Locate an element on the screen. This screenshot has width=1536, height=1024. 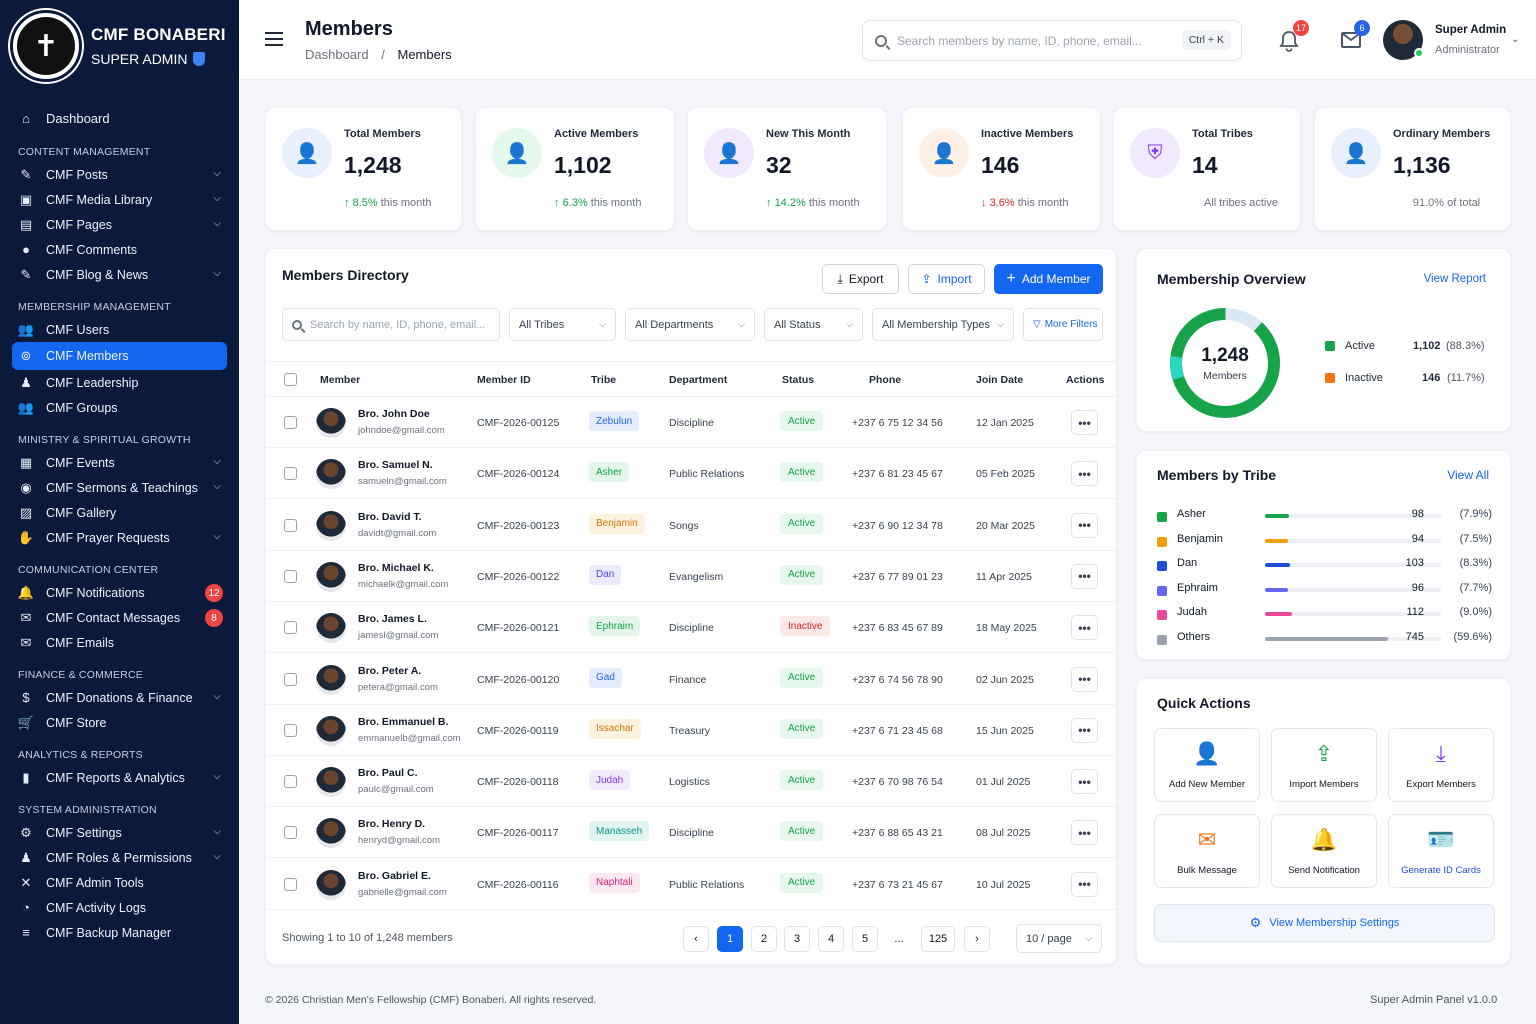
chevron-down-icon: ⌄ is located at coordinates (1515, 39).